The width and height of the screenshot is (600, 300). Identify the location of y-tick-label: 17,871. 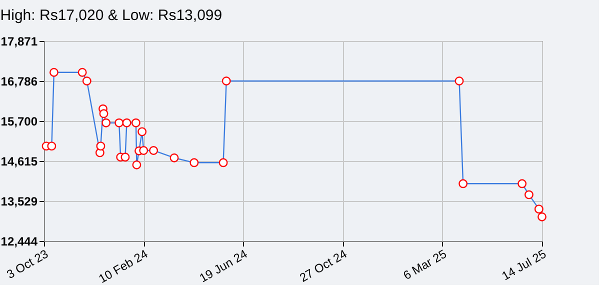
(19, 41).